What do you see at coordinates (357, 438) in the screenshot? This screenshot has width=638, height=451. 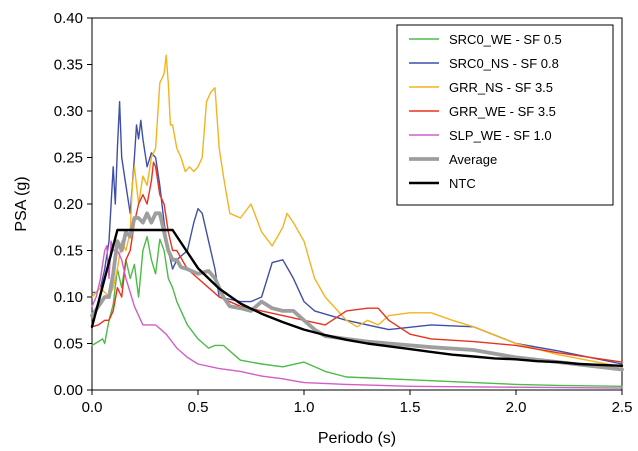 I see `x-axis-title: Periodo (s)` at bounding box center [357, 438].